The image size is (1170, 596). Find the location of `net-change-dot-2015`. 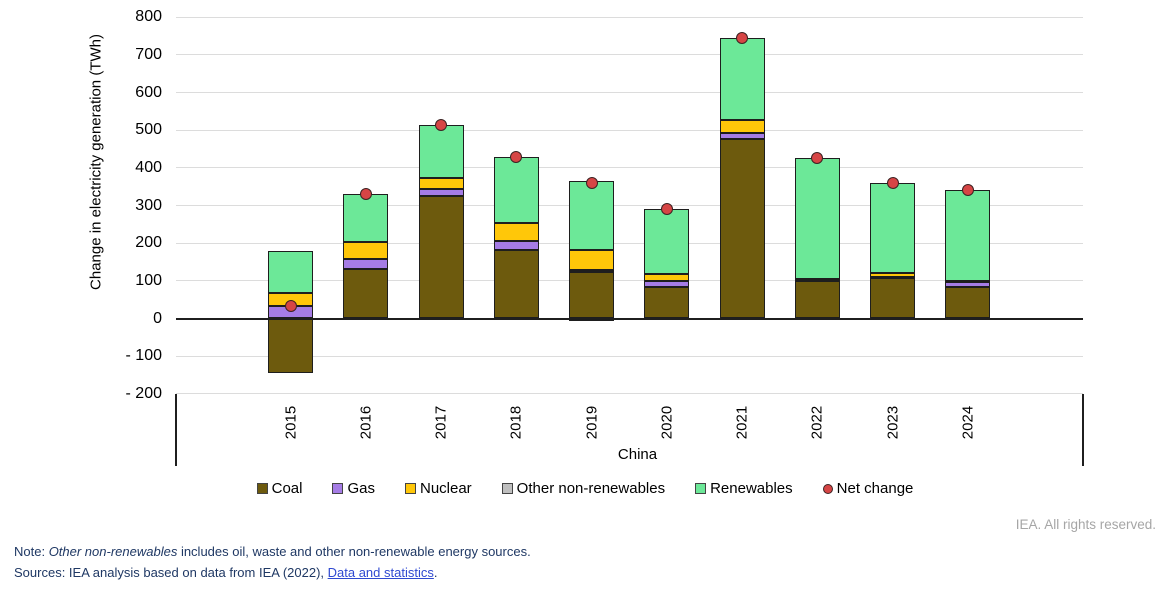

net-change-dot-2015 is located at coordinates (290, 306).